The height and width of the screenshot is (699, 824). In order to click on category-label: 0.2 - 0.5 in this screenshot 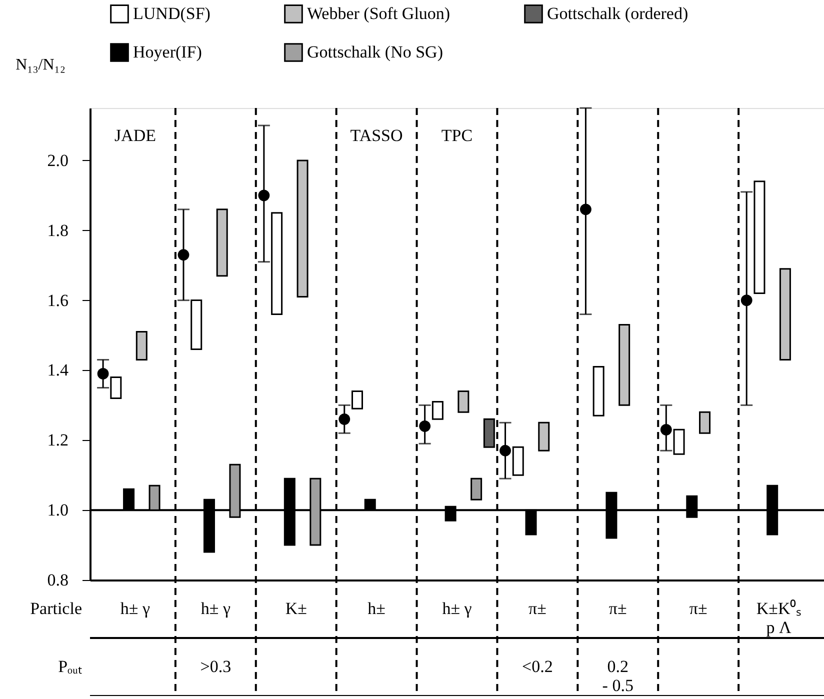, I will do `click(618, 676)`.